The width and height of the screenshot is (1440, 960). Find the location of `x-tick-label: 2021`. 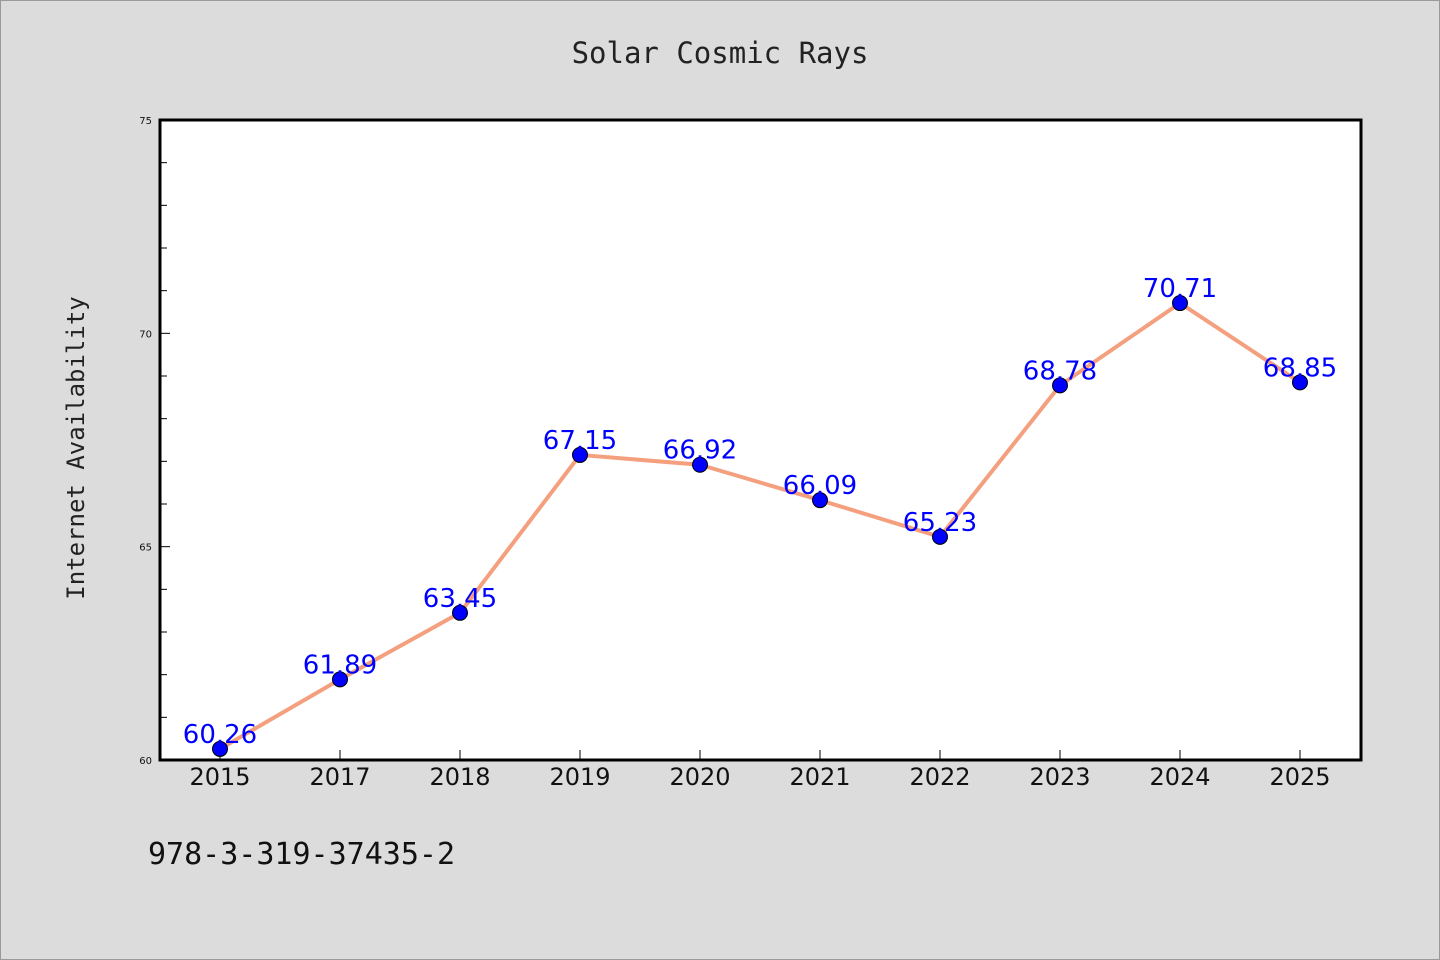

x-tick-label: 2021 is located at coordinates (819, 777).